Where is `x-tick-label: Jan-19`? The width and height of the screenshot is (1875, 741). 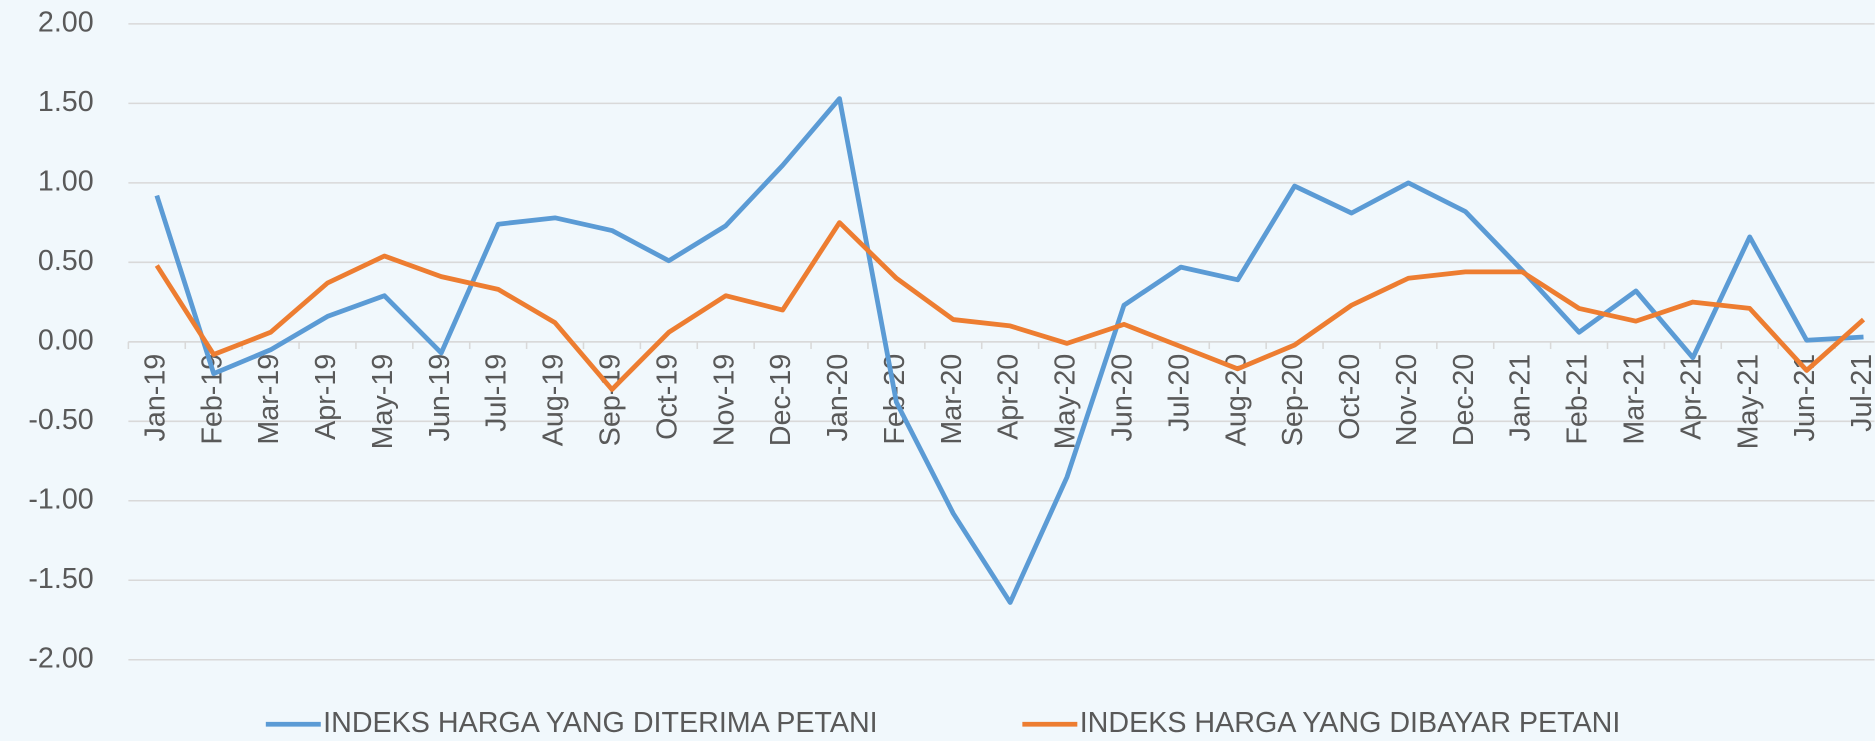
x-tick-label: Jan-19 is located at coordinates (155, 398).